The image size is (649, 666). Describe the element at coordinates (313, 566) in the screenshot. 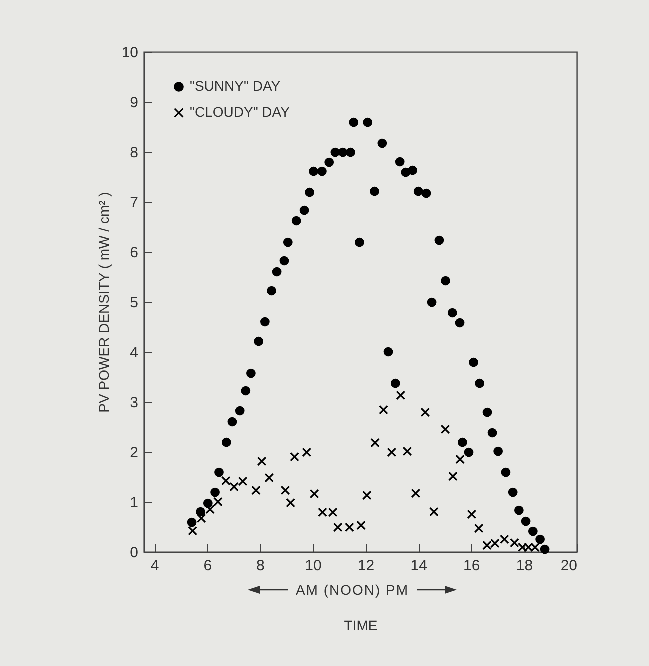

I see `x-tick-label: 10` at that location.